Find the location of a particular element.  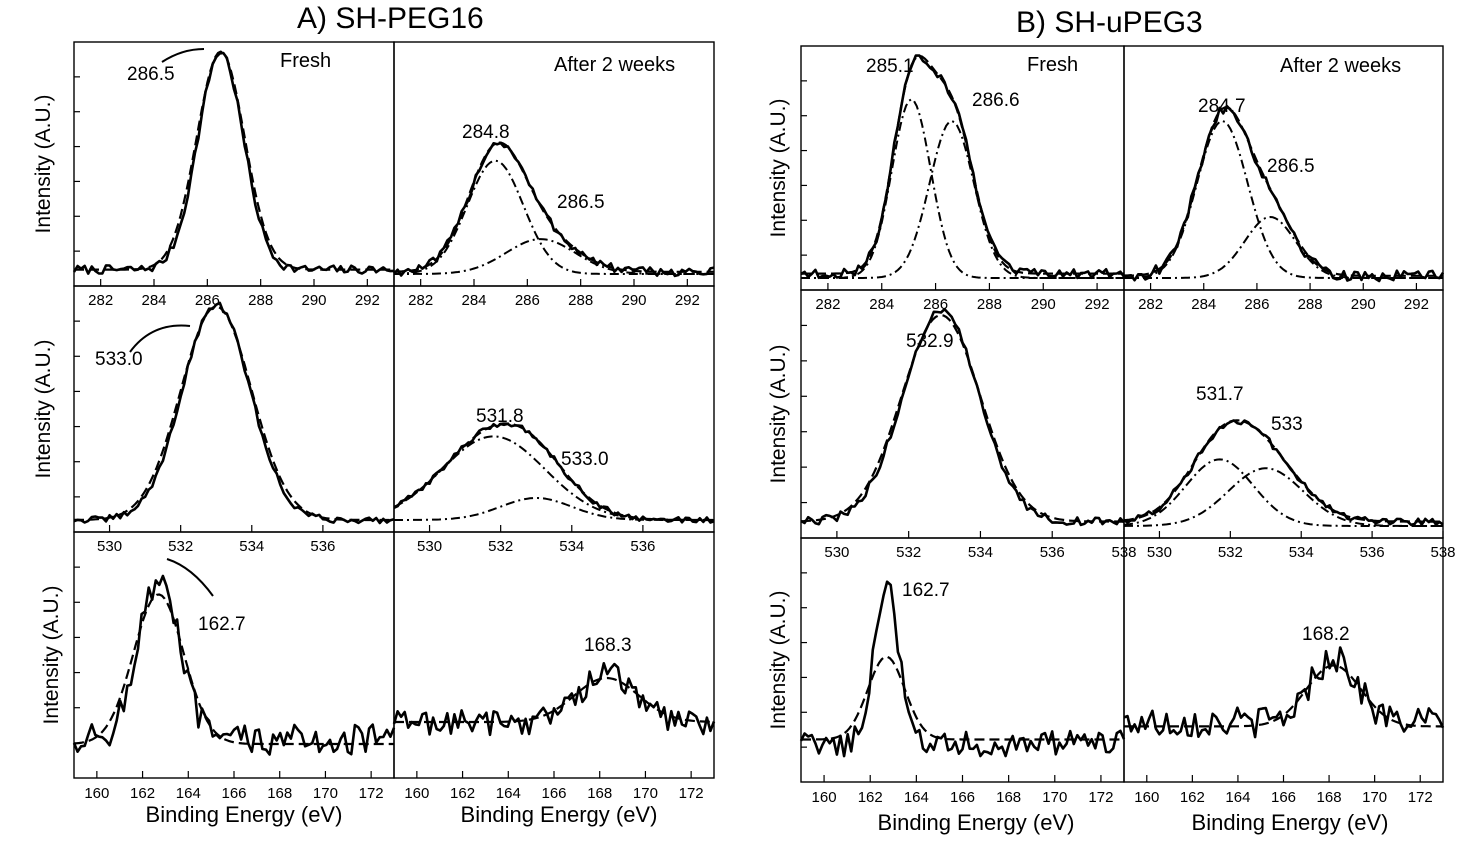

group-b-title: B) SH-uPEG3 is located at coordinates (1109, 22).